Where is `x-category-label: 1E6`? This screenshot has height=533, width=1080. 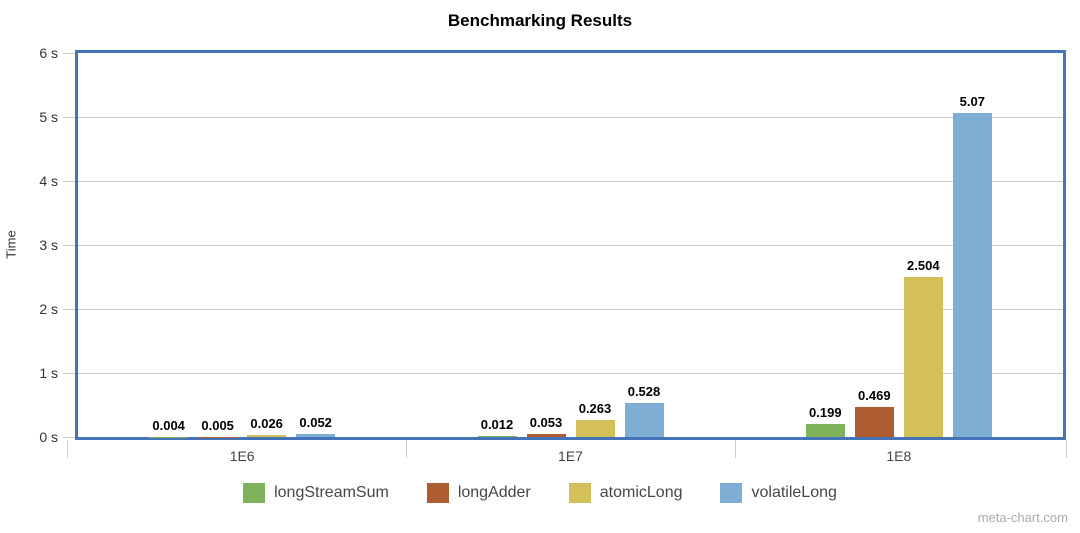 x-category-label: 1E6 is located at coordinates (242, 456).